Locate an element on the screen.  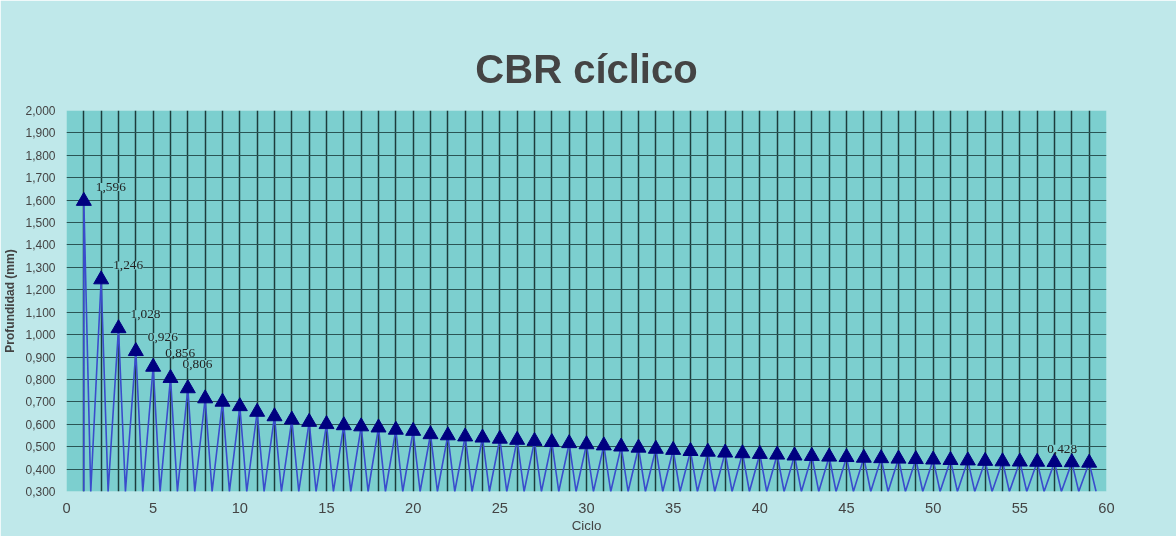
y-axis-title: Profundidad (mm) is located at coordinates (10, 301).